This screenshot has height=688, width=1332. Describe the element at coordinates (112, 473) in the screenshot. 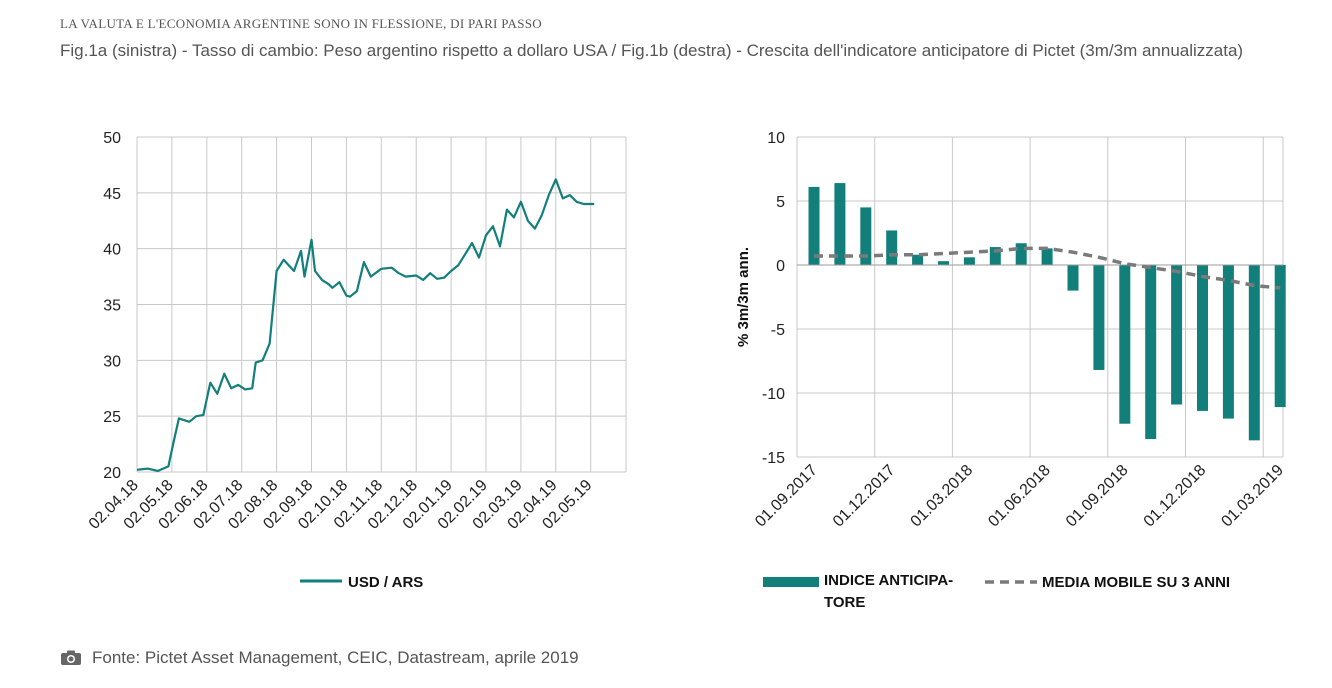

I see `y-tick-label: 20` at that location.